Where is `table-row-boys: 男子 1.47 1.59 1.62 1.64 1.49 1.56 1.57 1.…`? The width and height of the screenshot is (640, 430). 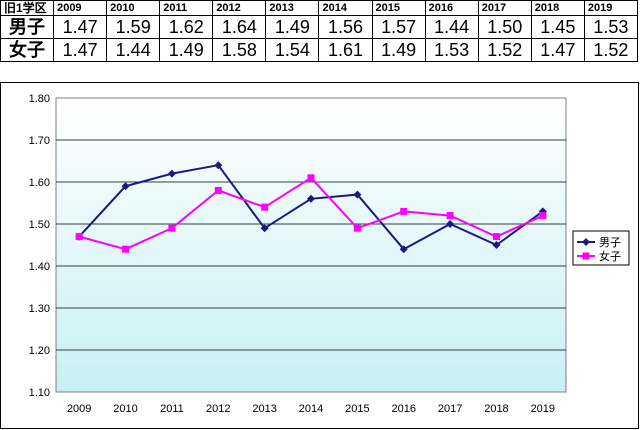
table-row-boys: 男子 1.47 1.59 1.62 1.64 1.49 1.56 1.57 1.… is located at coordinates (319, 27).